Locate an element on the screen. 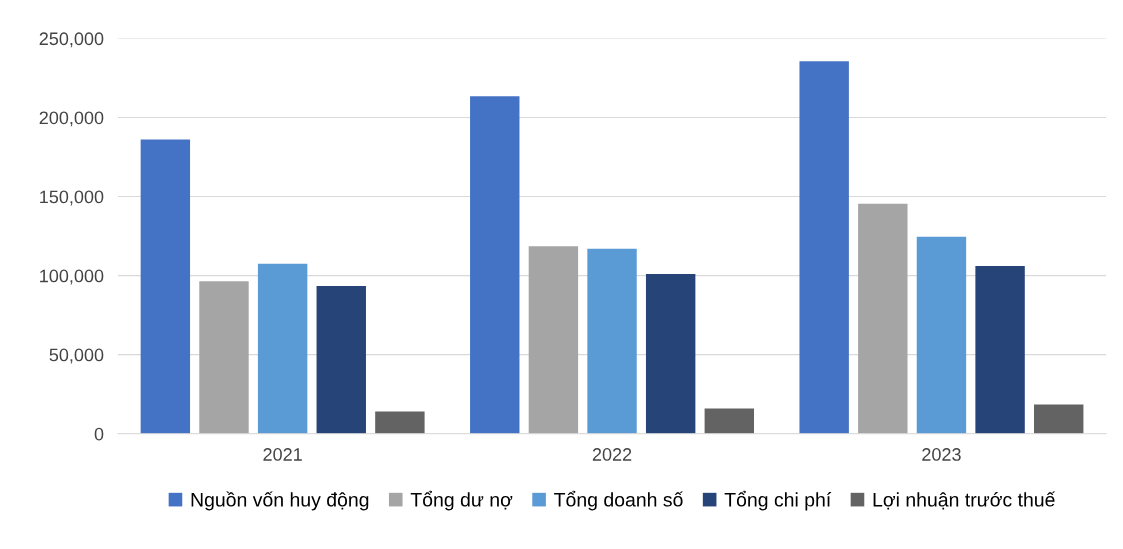  y-tick-label: 100,000 is located at coordinates (72, 277).